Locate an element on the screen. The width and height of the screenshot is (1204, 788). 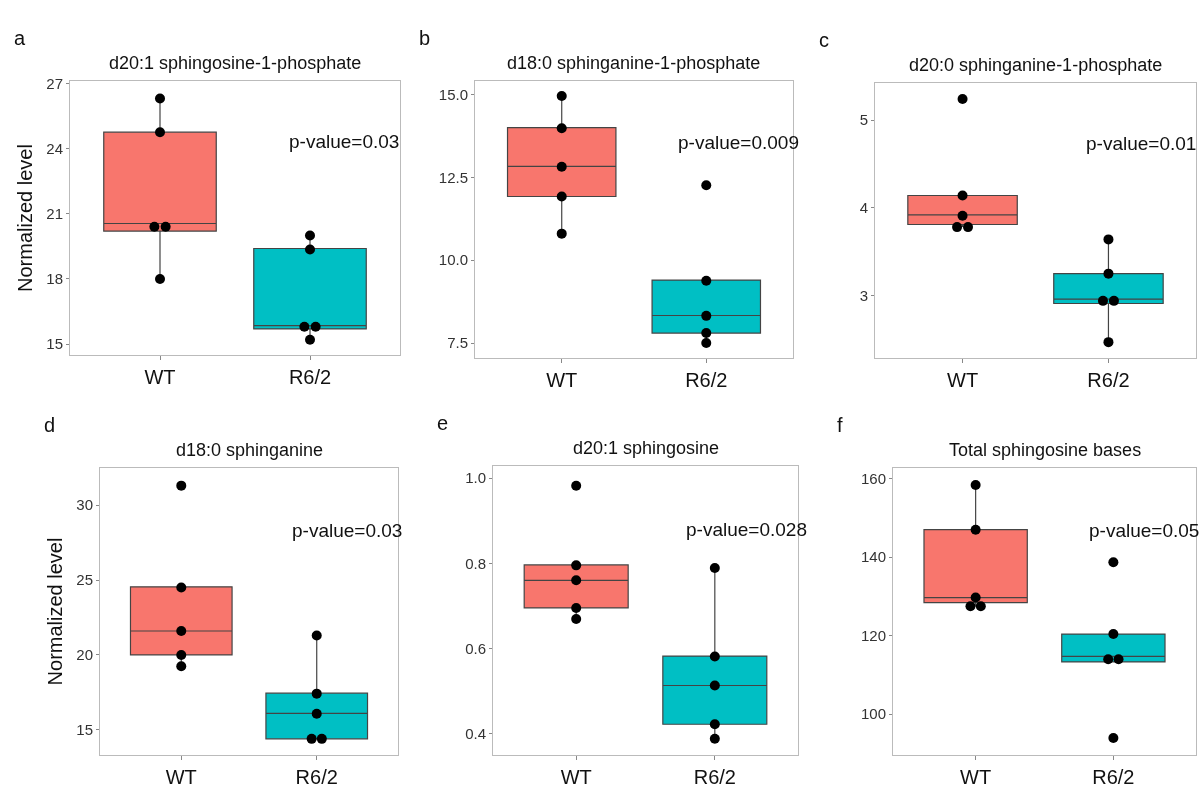
chart-title: d20:1 sphingosine-1-phosphate is located at coordinates (235, 63).